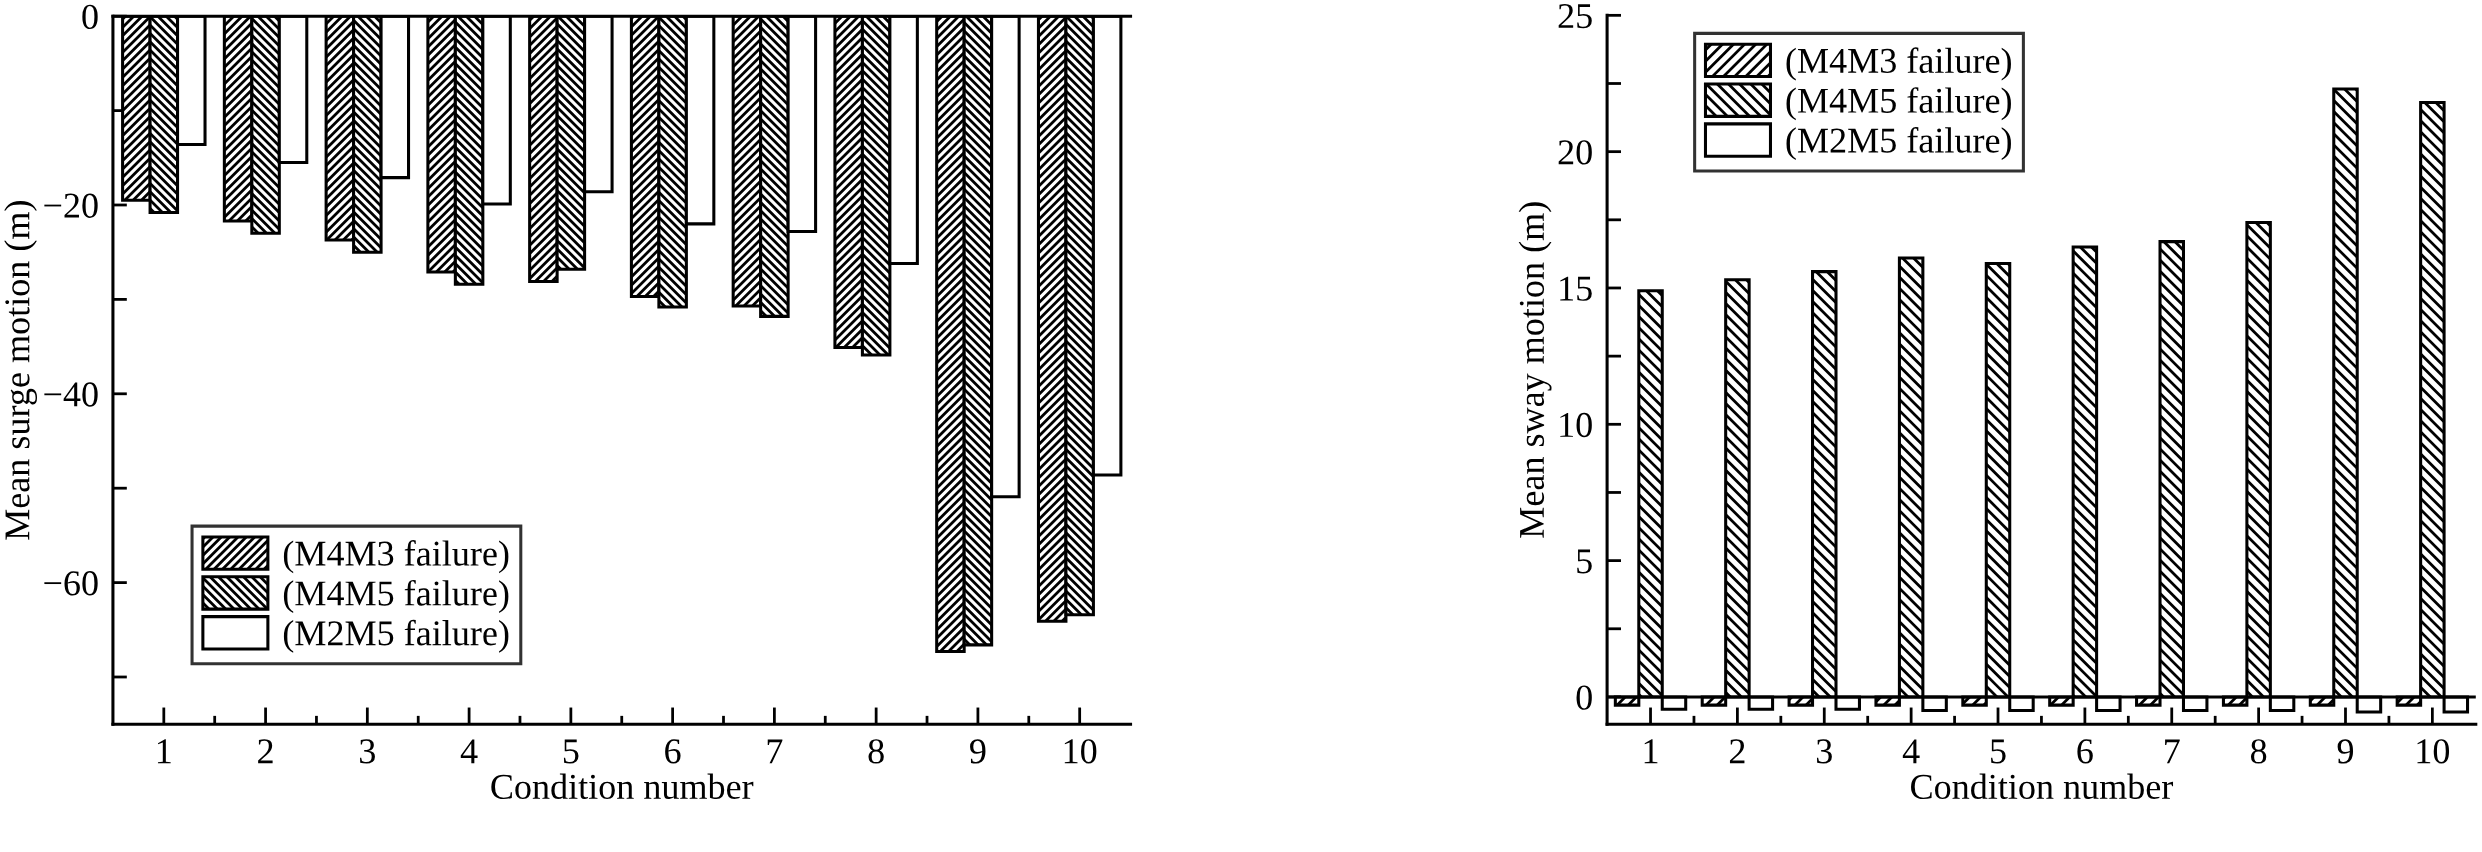  Describe the element at coordinates (1576, 288) in the screenshot. I see `y-tick-label: 15` at that location.